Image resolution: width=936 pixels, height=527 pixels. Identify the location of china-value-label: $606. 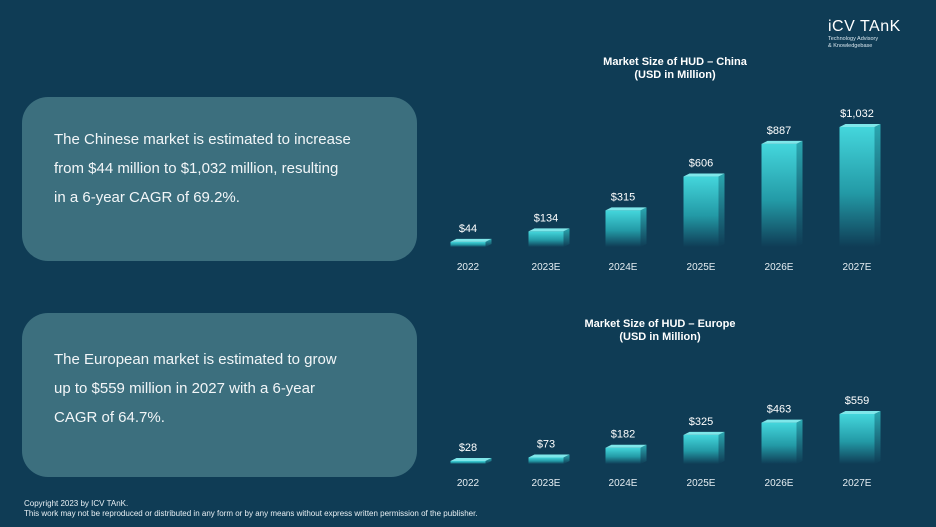
(701, 164).